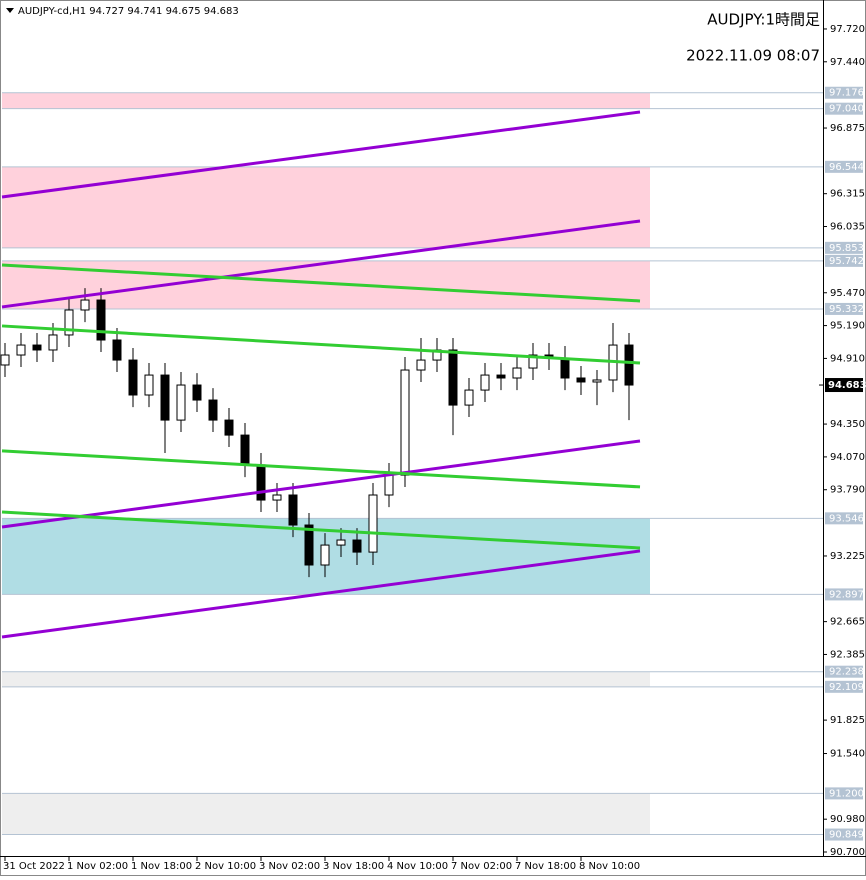  I want to click on chart-subtitle: 2022.11.09 08:07, so click(753, 56).